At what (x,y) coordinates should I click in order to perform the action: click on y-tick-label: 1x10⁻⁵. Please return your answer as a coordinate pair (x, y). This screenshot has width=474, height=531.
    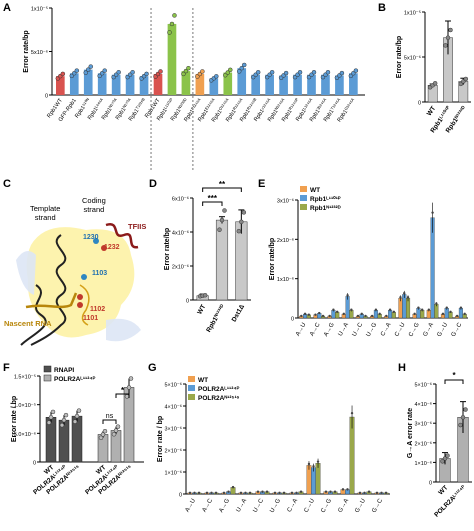
    Looking at the image, I should click on (39, 9).